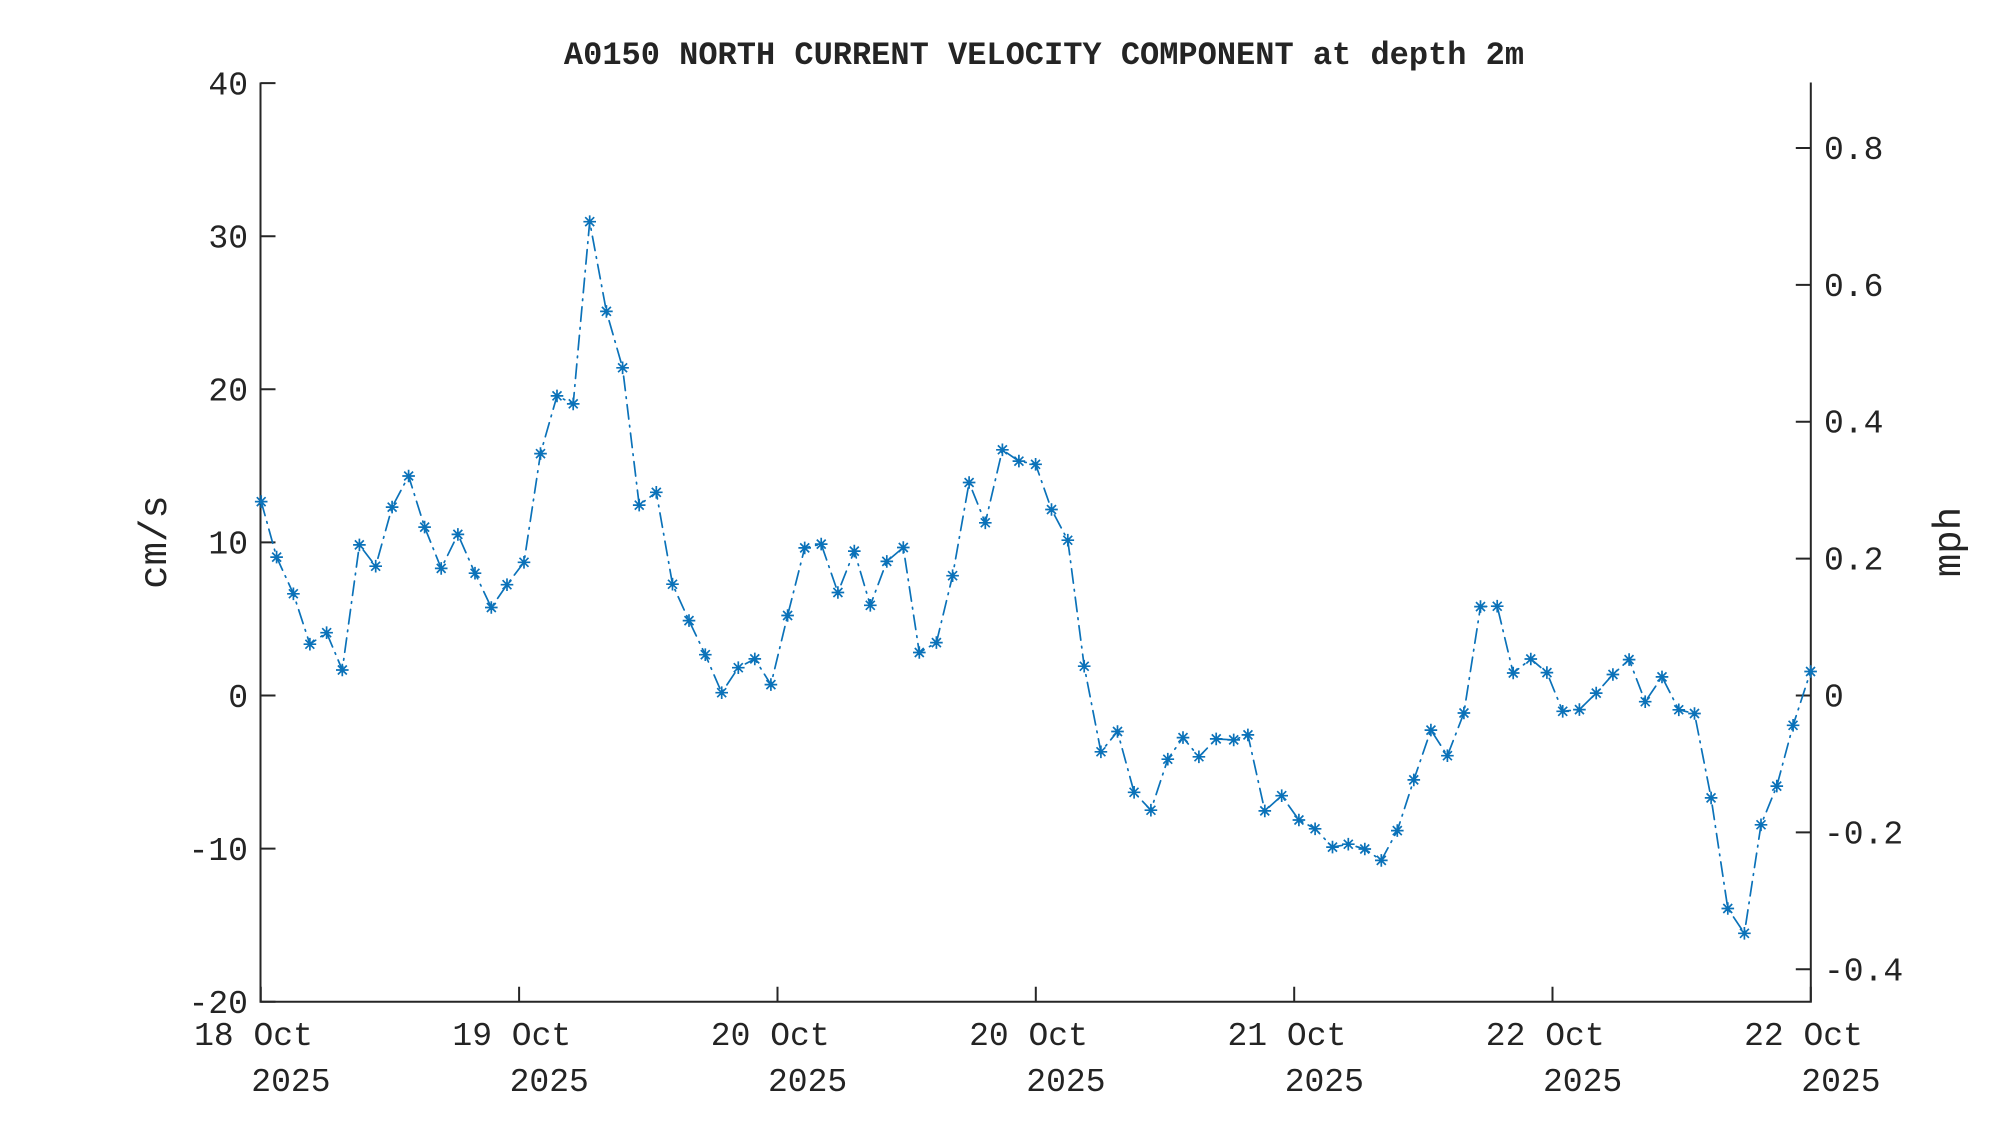 The width and height of the screenshot is (2000, 1125). What do you see at coordinates (1853, 150) in the screenshot?
I see `svg-text: 0.8` at bounding box center [1853, 150].